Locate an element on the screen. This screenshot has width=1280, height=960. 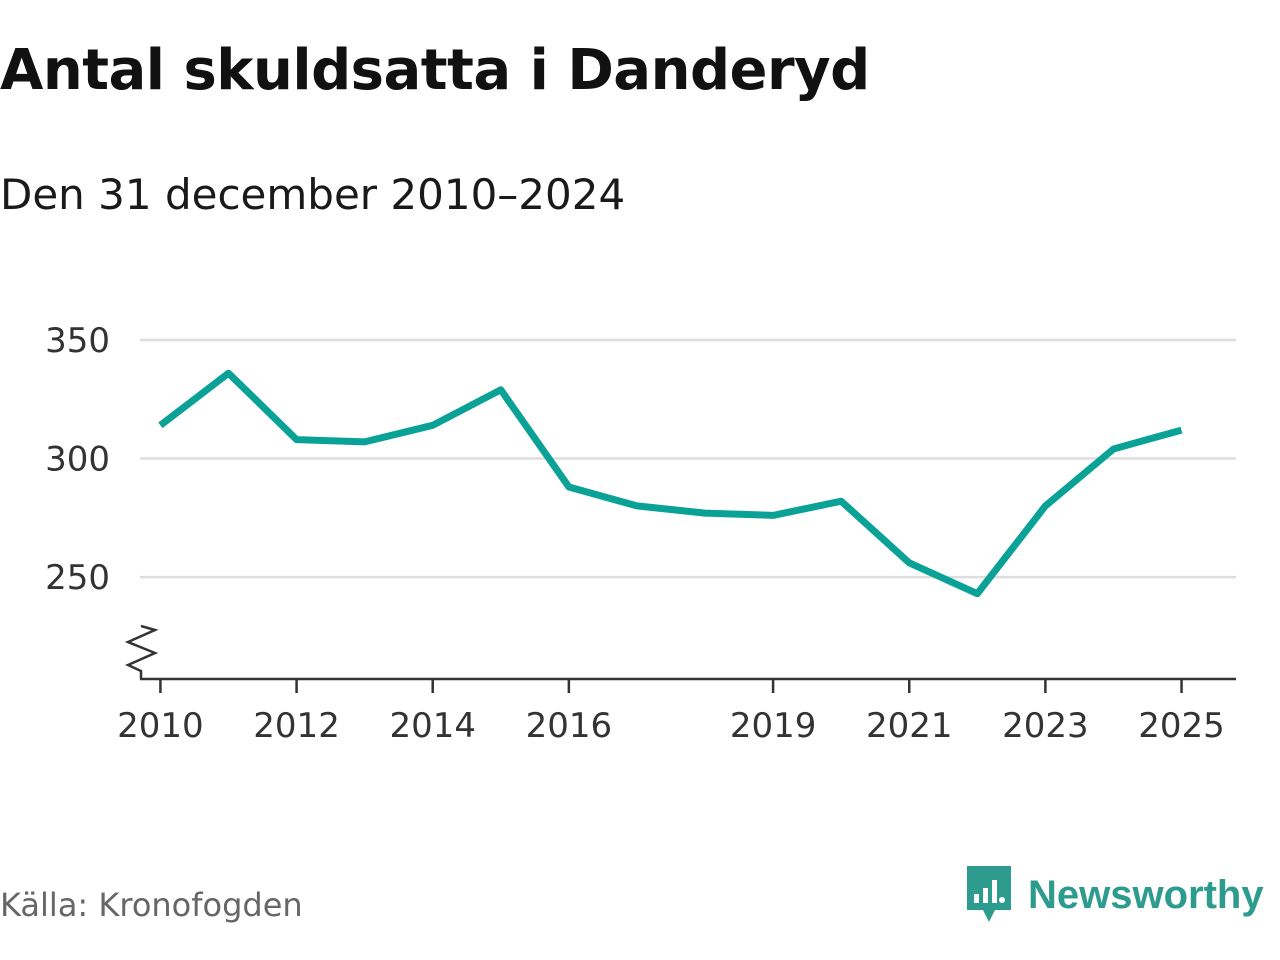
y-tick-label-250: 250 is located at coordinates (77, 578).